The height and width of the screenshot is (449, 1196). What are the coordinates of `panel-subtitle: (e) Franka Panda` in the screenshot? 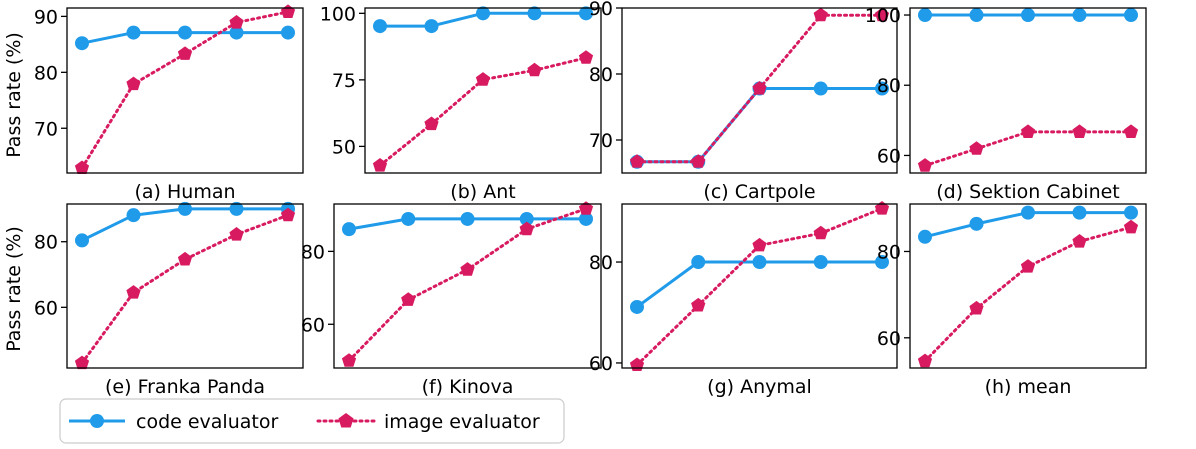 It's located at (185, 387).